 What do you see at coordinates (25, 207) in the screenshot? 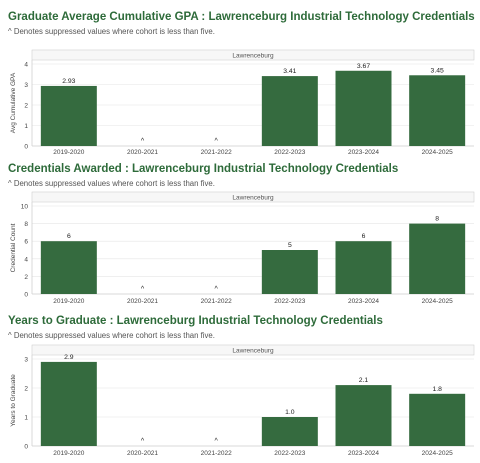
I see `y-tick-label: 10` at bounding box center [25, 207].